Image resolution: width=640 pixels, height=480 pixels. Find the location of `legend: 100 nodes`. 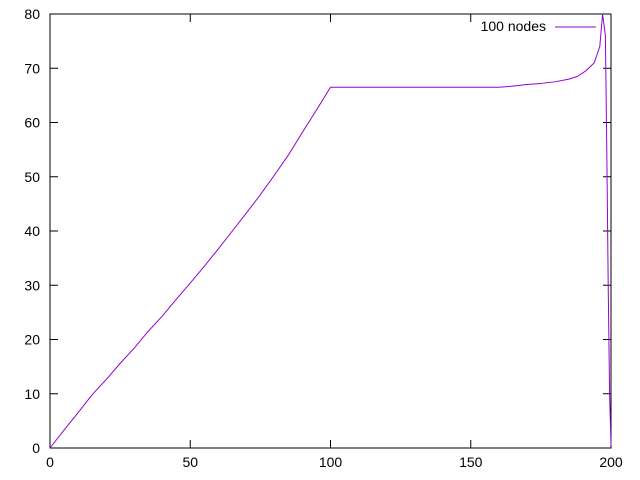

legend: 100 nodes is located at coordinates (538, 26).